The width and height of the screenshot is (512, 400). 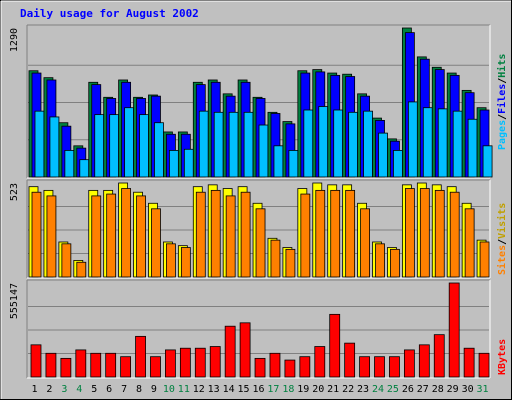 I want to click on day-label-2: 2, so click(x=49, y=389).